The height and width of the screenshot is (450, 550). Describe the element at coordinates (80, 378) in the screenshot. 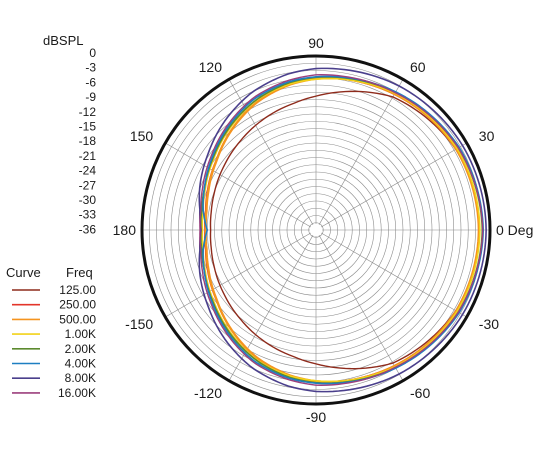

I see `legend-label: 8.00K` at that location.